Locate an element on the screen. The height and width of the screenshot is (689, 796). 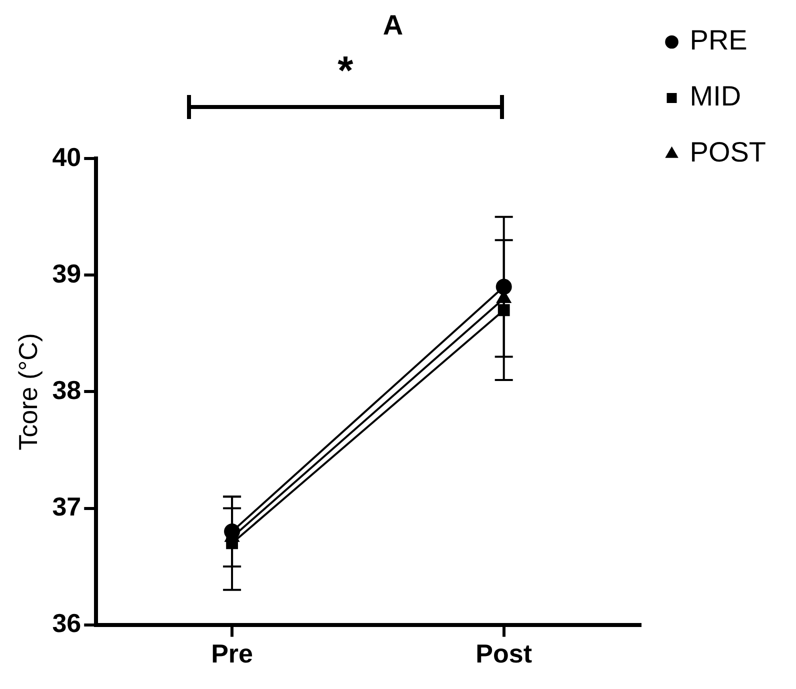
x-tick-label: Pre is located at coordinates (232, 653).